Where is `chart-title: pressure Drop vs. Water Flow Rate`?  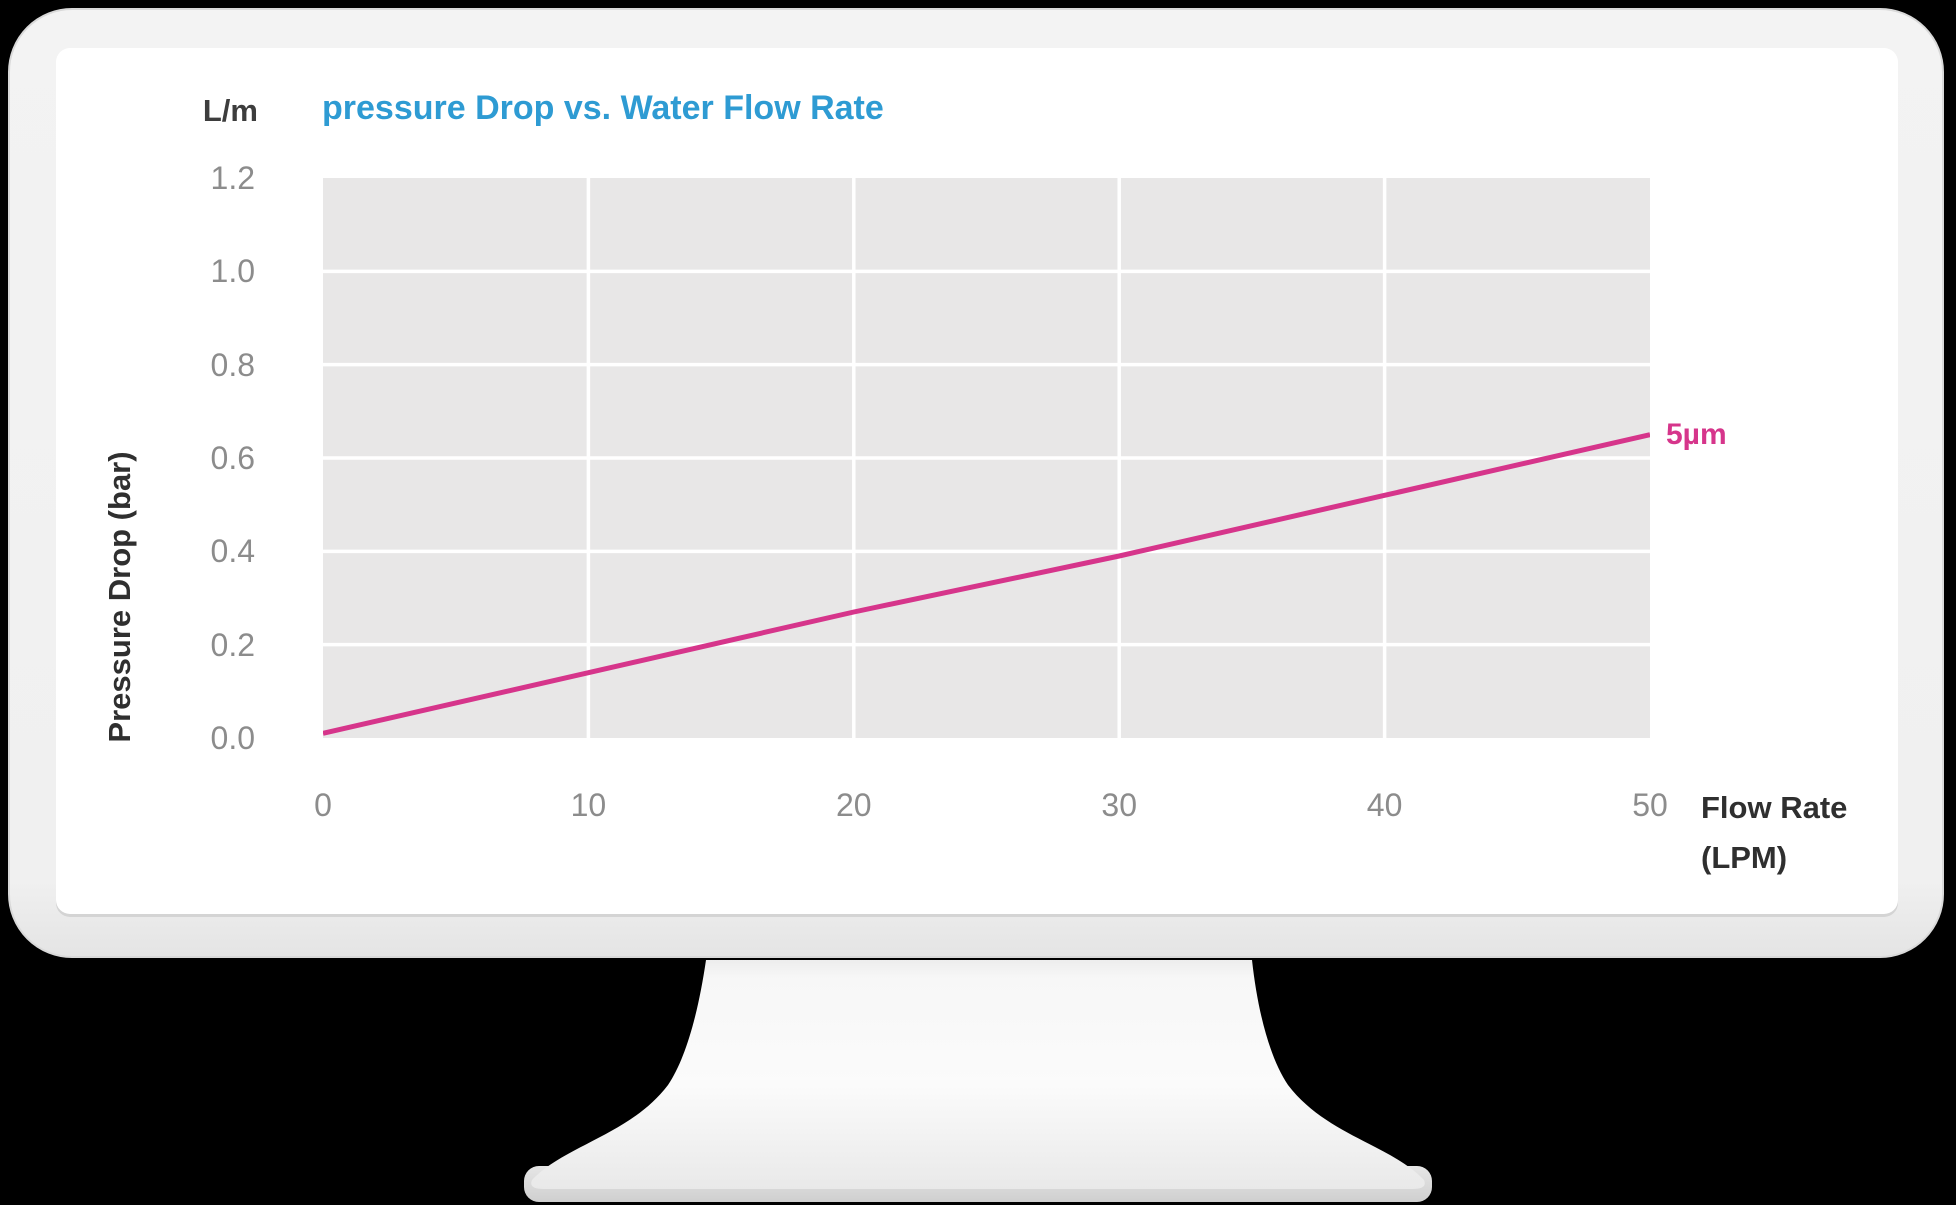 chart-title: pressure Drop vs. Water Flow Rate is located at coordinates (603, 108).